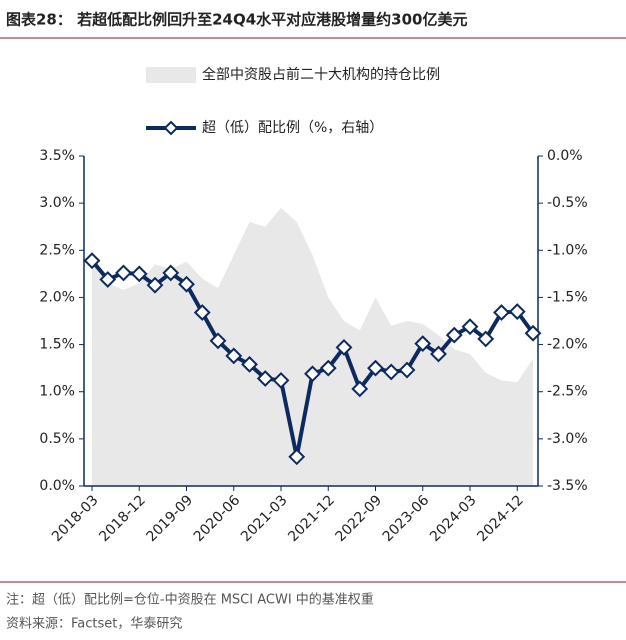 Image resolution: width=626 pixels, height=640 pixels. Describe the element at coordinates (57, 203) in the screenshot. I see `y-tick-label: 3.0%` at that location.